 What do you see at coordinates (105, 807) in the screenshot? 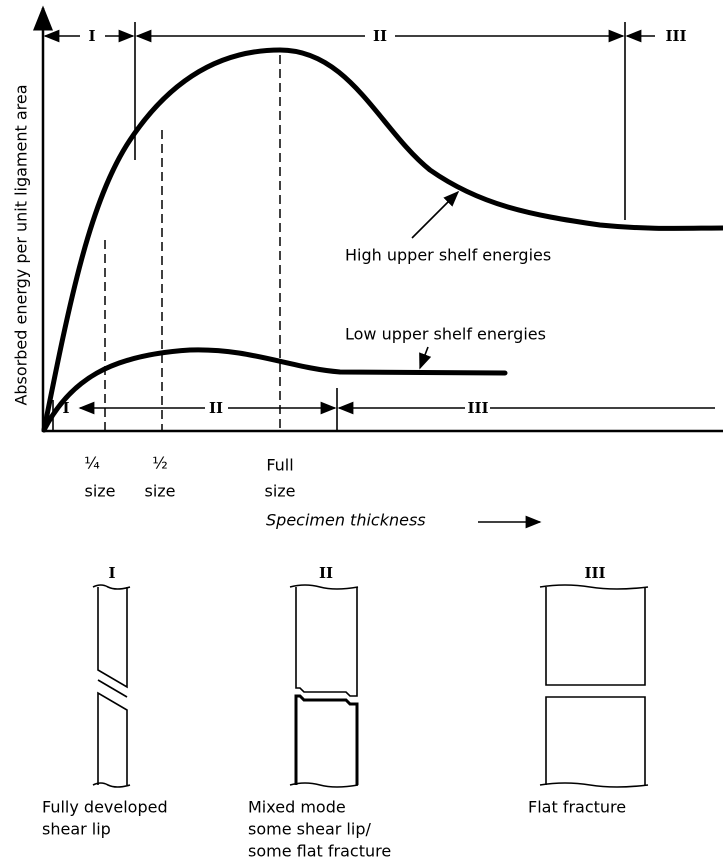
I see `caption: Fully developed` at bounding box center [105, 807].